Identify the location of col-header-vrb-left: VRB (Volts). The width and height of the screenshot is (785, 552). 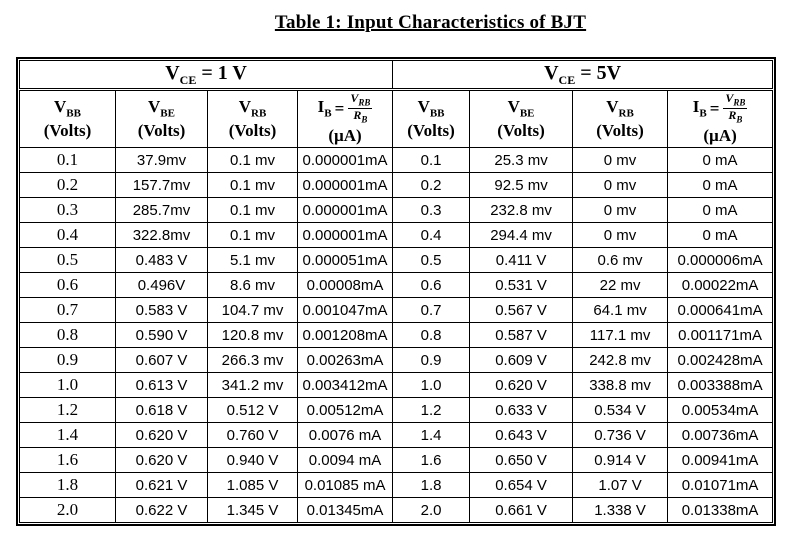
(252, 118).